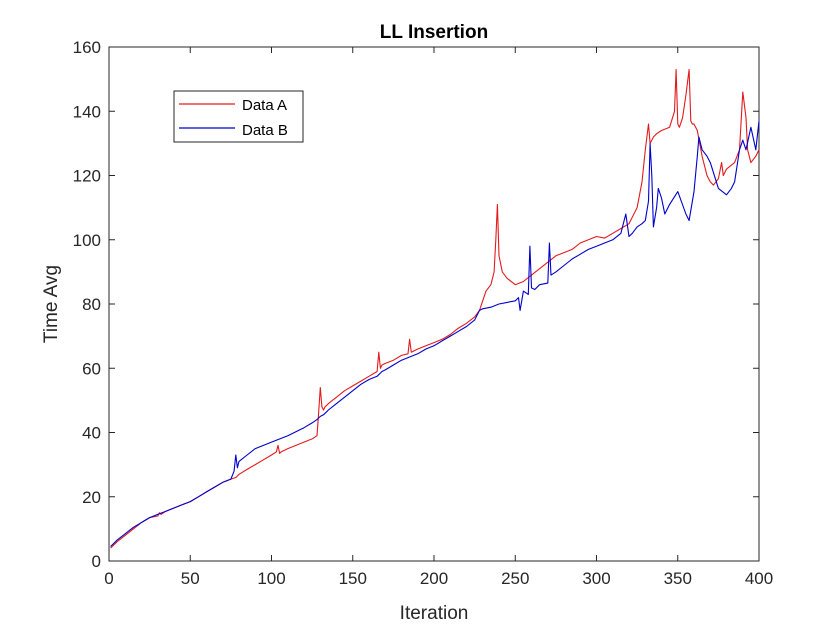 This screenshot has height=630, width=840. What do you see at coordinates (91, 368) in the screenshot?
I see `y-tick-label: 60` at bounding box center [91, 368].